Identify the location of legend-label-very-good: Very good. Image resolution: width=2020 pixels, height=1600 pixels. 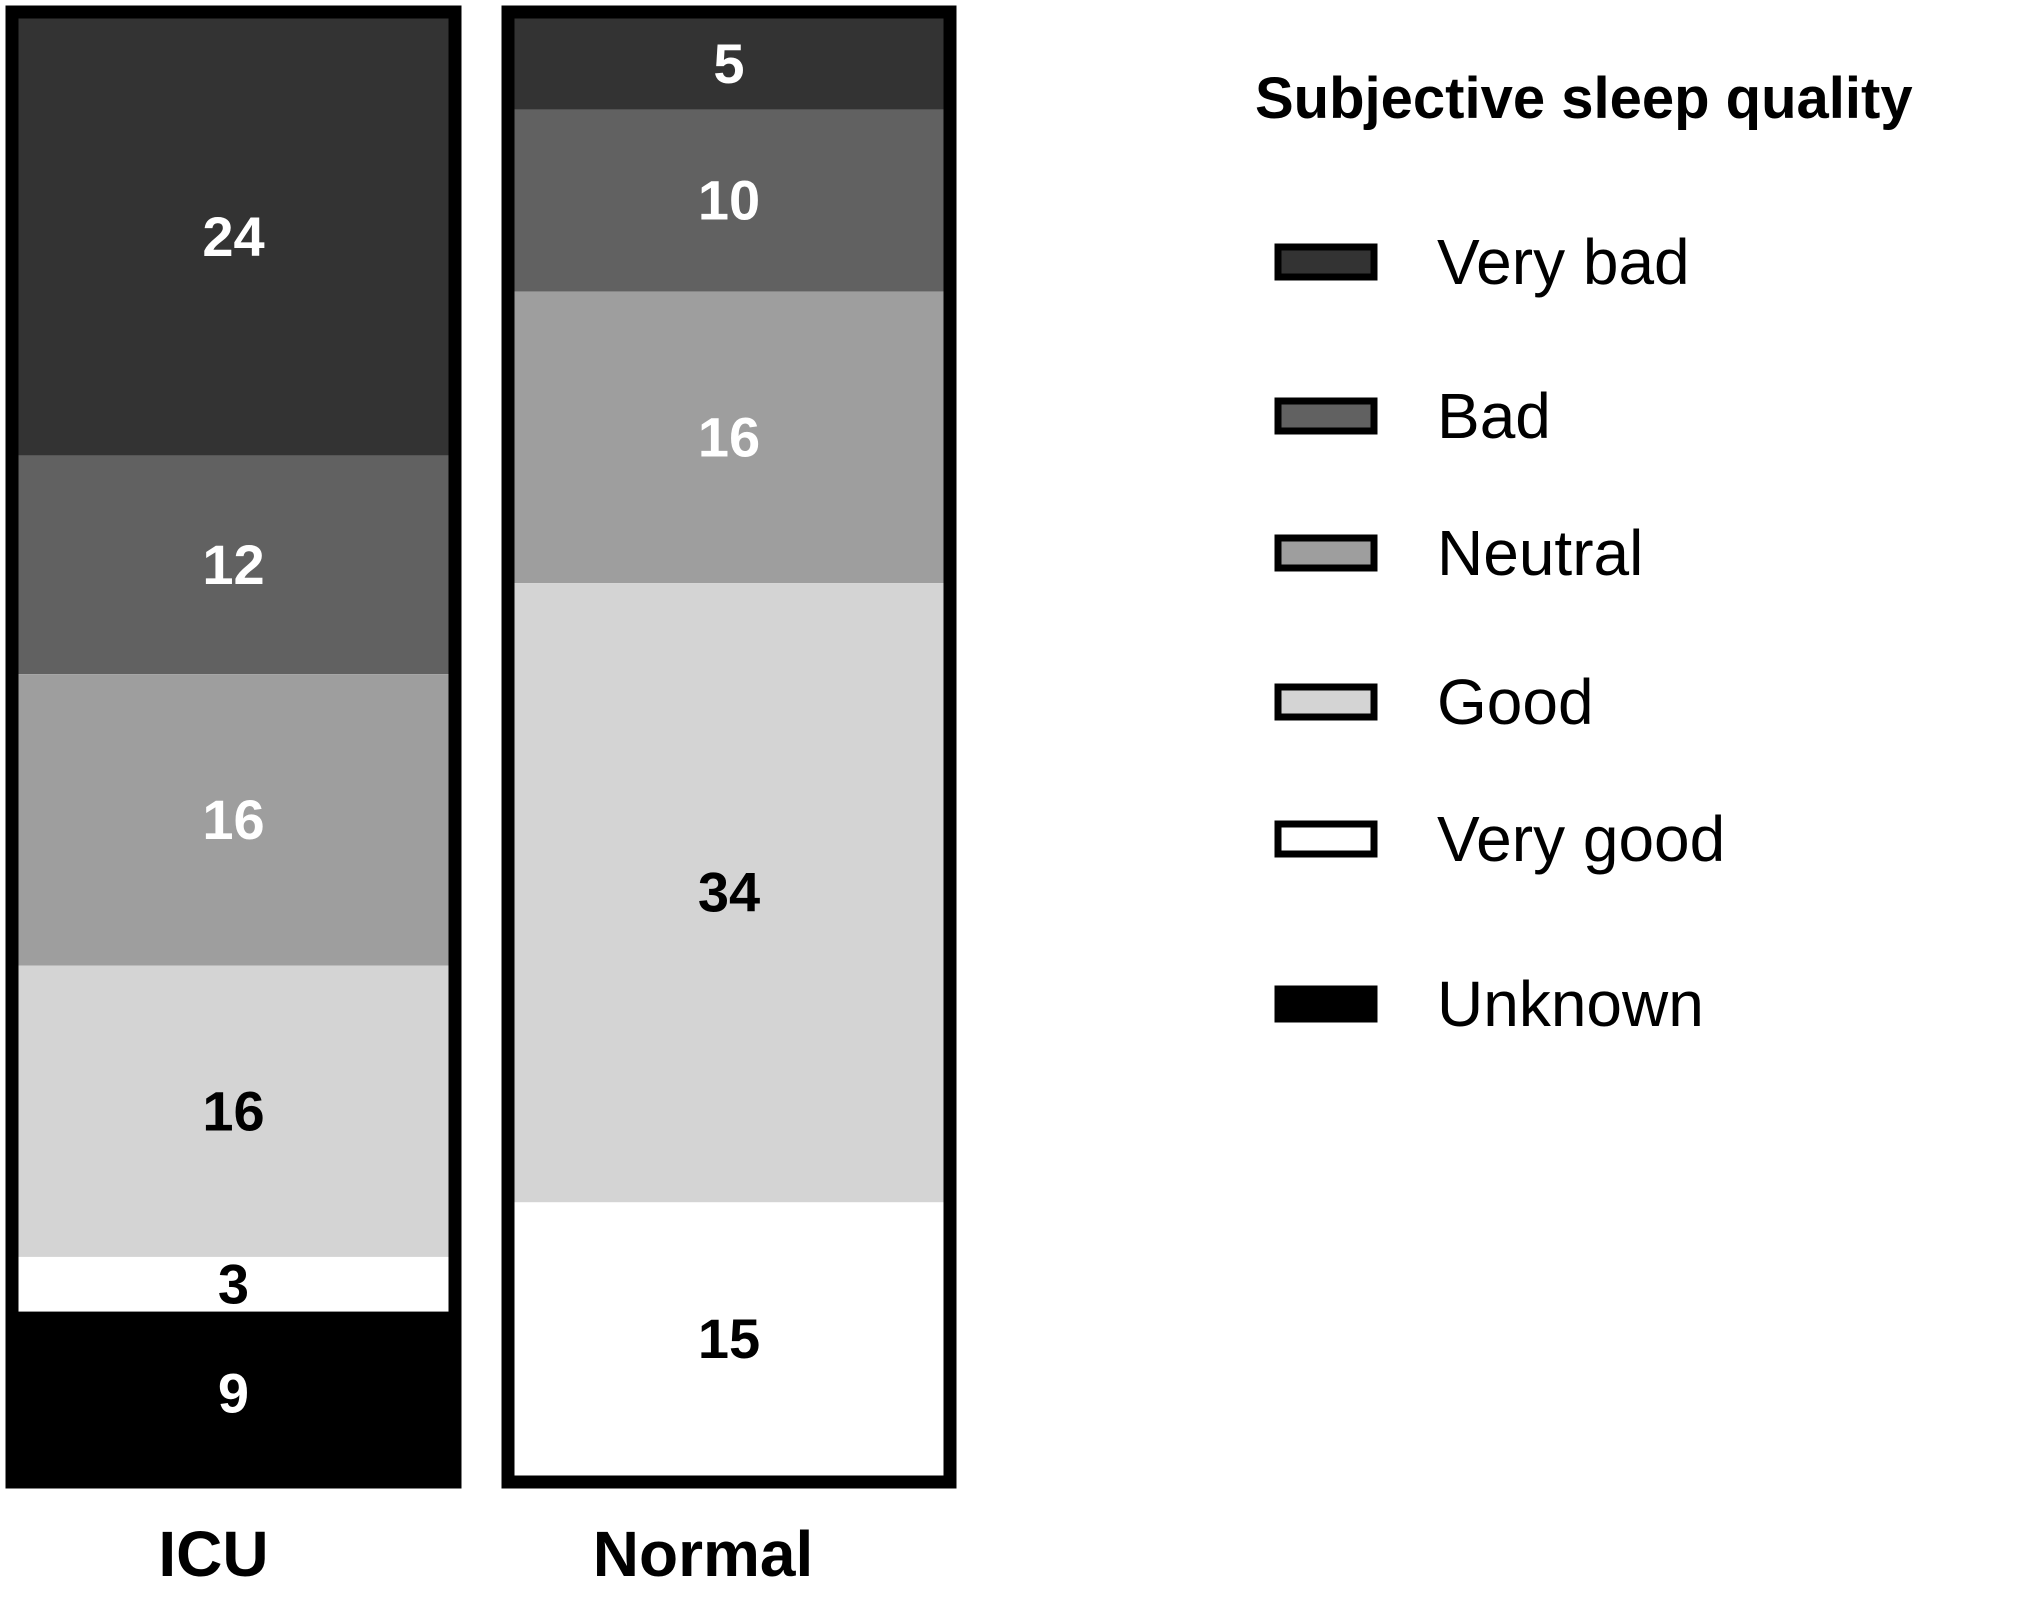
(1581, 839).